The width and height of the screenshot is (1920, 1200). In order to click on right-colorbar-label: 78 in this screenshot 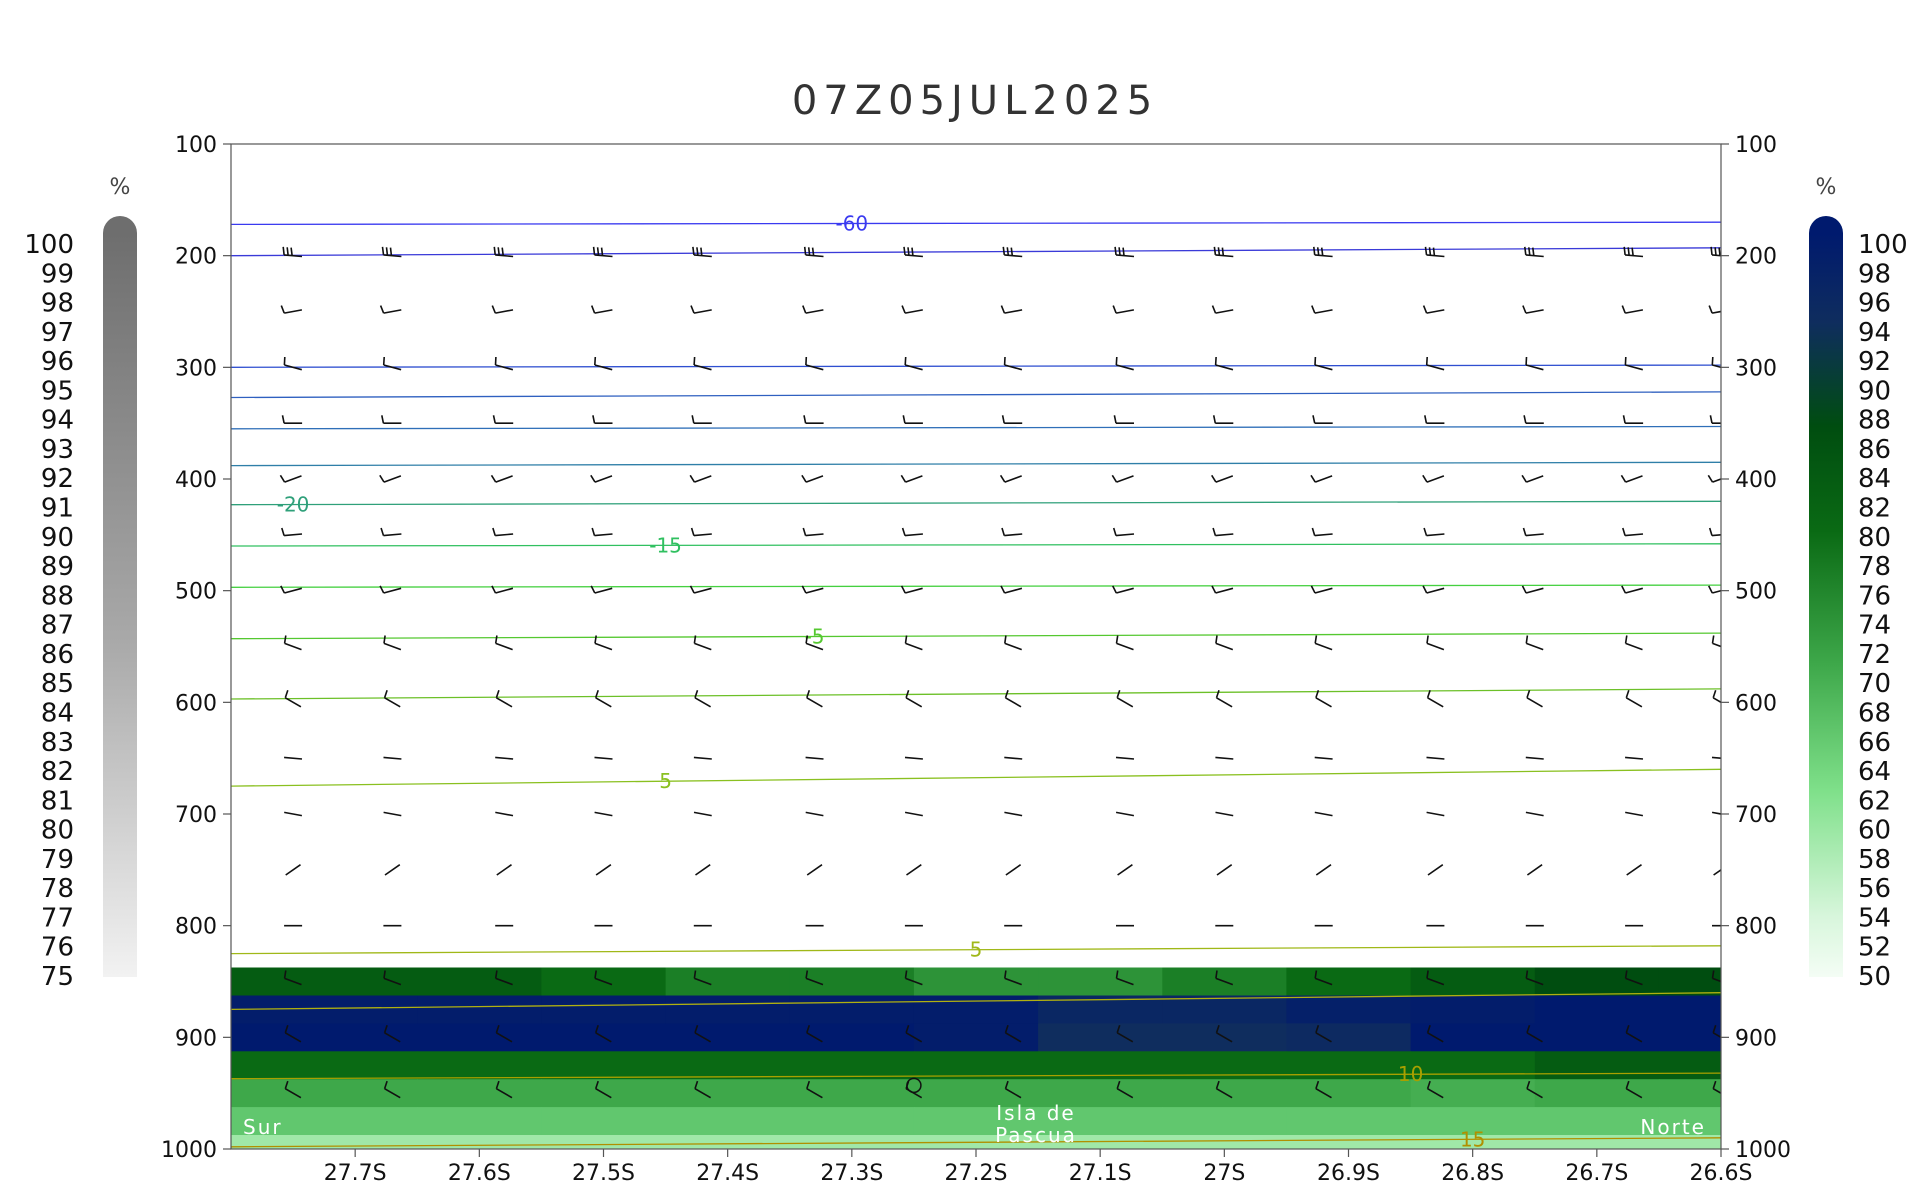, I will do `click(1874, 567)`.